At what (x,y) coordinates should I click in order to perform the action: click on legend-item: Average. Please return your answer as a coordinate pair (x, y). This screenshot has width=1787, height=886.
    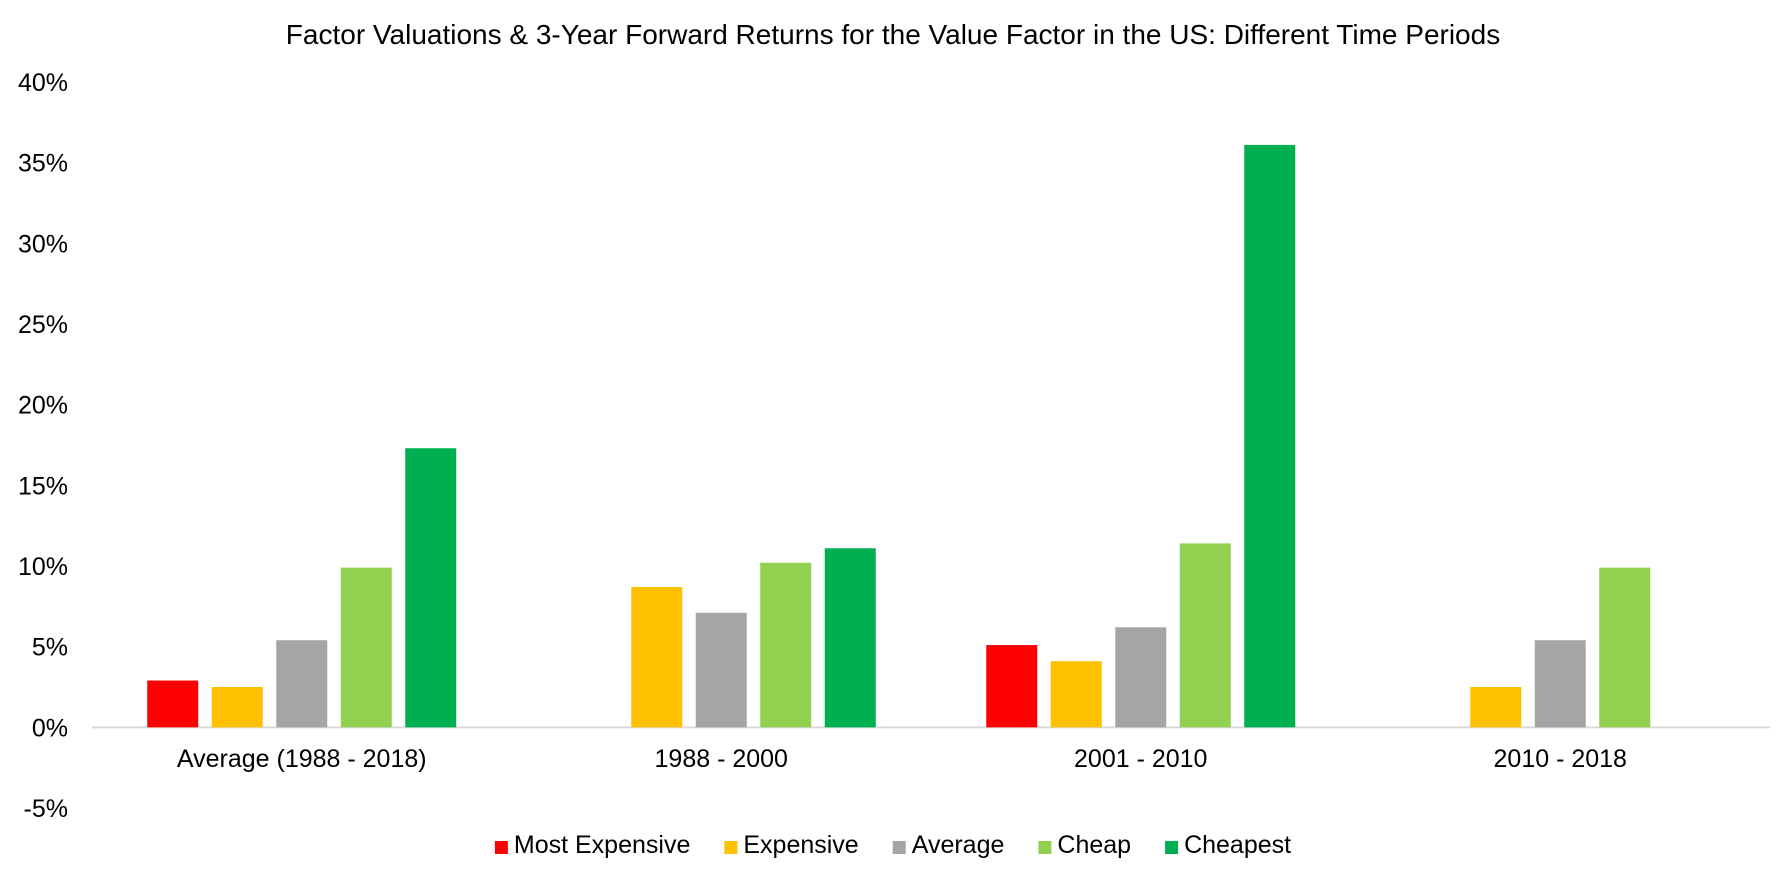
    Looking at the image, I should click on (948, 845).